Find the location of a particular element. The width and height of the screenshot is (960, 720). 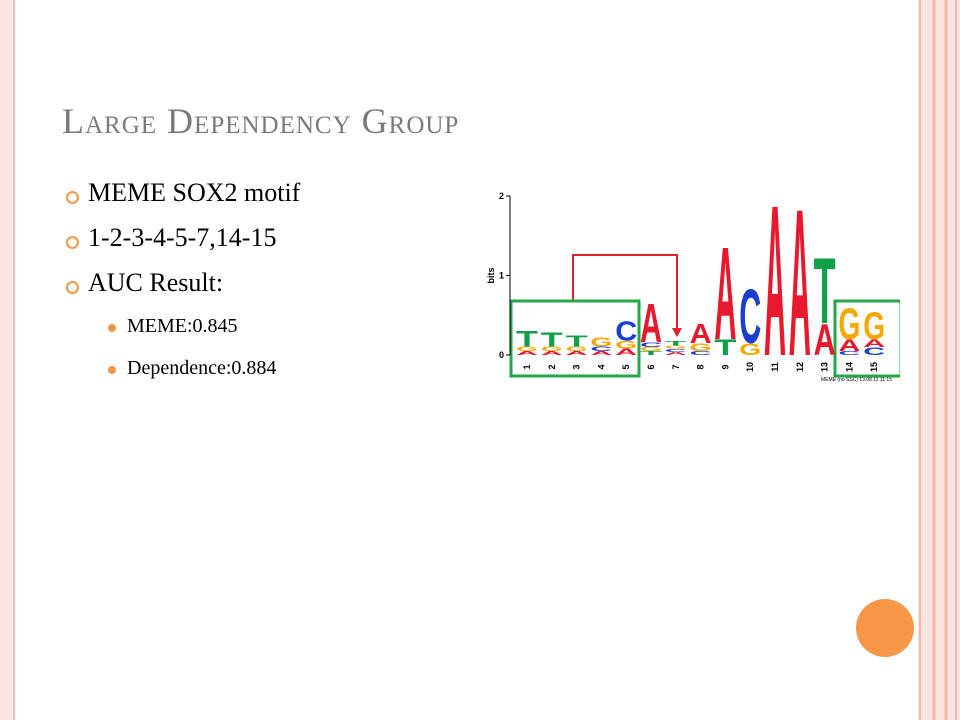

sub-bullet-text: MEME:0.845 is located at coordinates (182, 326).